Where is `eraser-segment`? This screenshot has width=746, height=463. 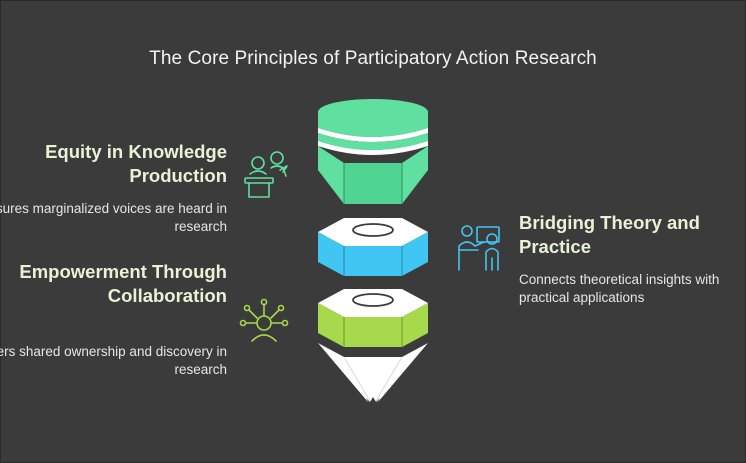
eraser-segment is located at coordinates (373, 151).